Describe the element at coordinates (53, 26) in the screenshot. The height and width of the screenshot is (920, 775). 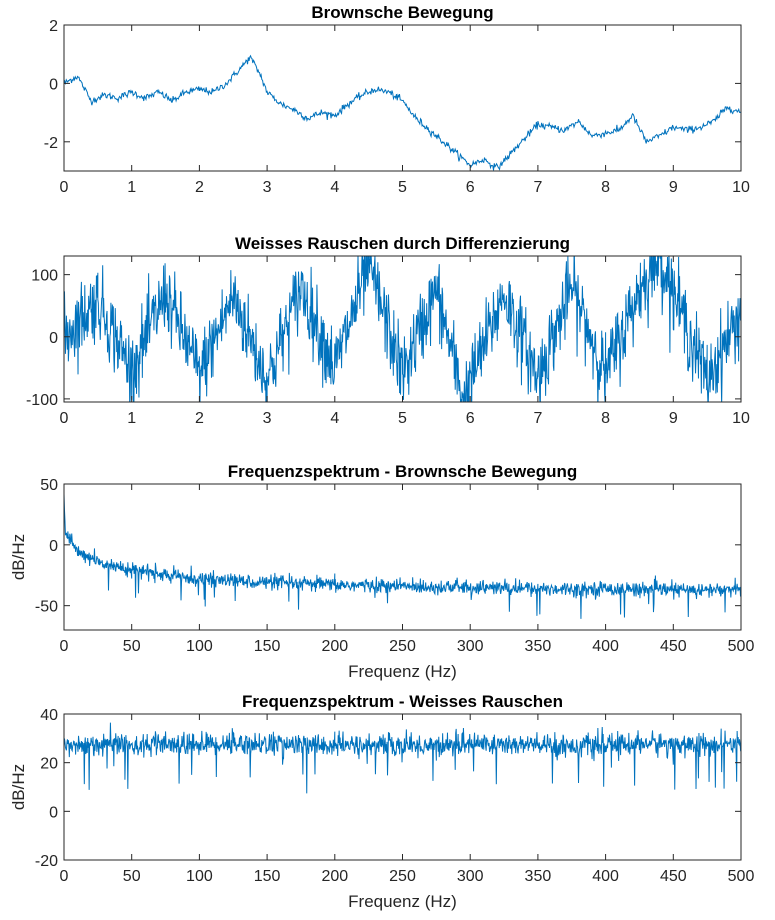
I see `y-tick-label: 2` at that location.